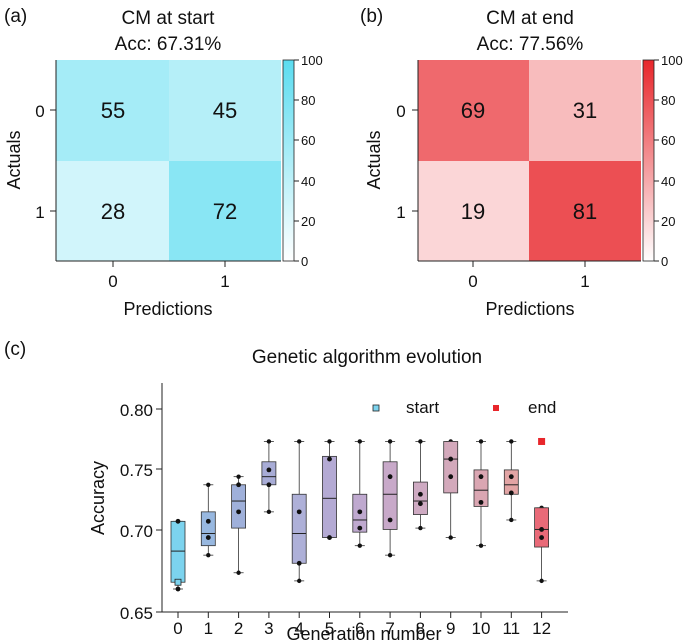  Describe the element at coordinates (496, 408) in the screenshot. I see `legend-end-marker` at that location.